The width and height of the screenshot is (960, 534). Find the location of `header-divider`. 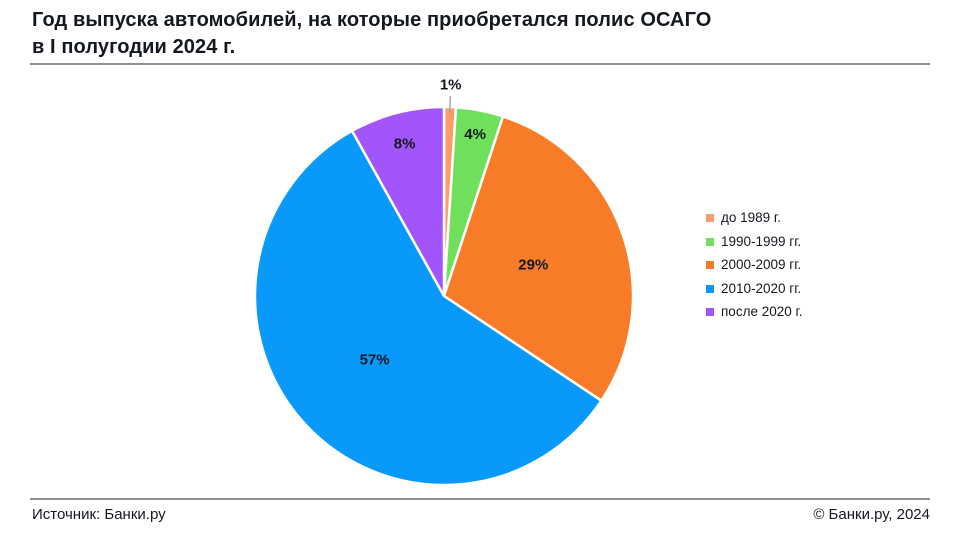

header-divider is located at coordinates (480, 64).